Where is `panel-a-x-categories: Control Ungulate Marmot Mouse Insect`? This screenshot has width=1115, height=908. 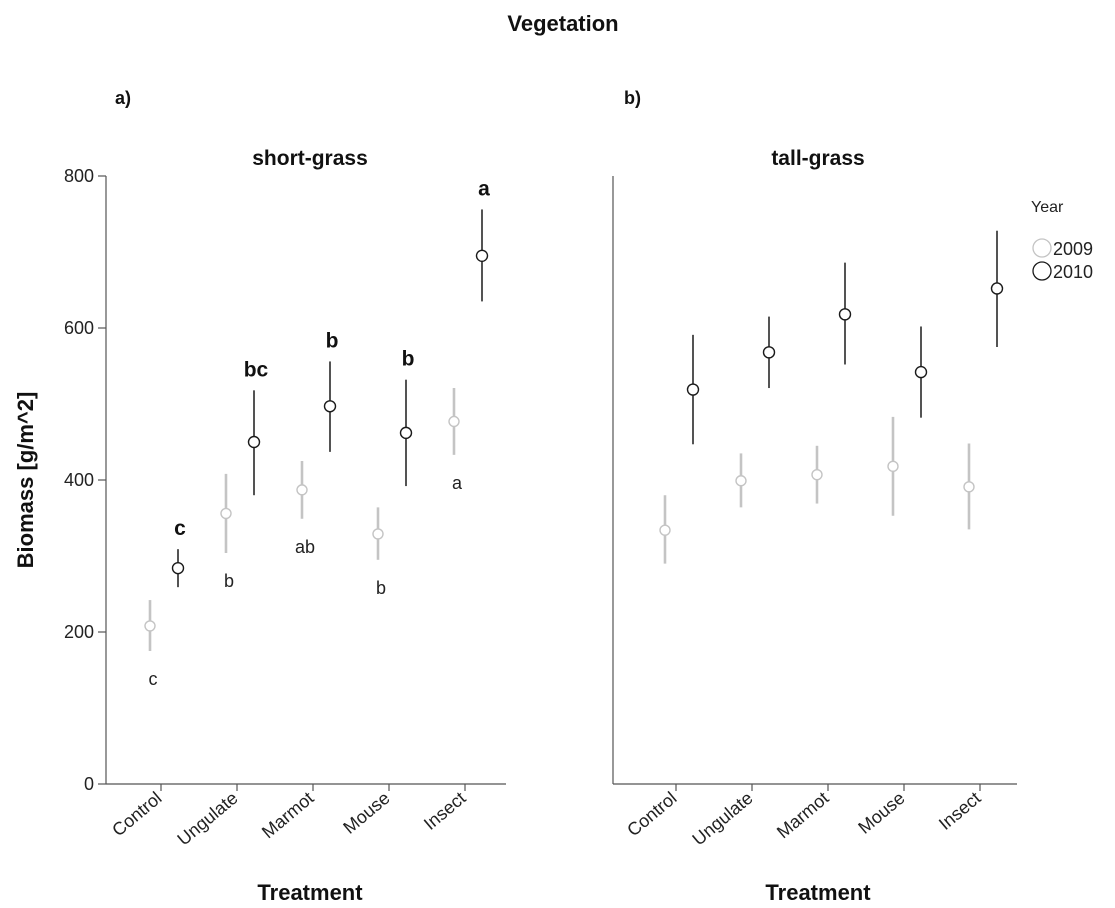 panel-a-x-categories: Control Ungulate Marmot Mouse Insect is located at coordinates (289, 817).